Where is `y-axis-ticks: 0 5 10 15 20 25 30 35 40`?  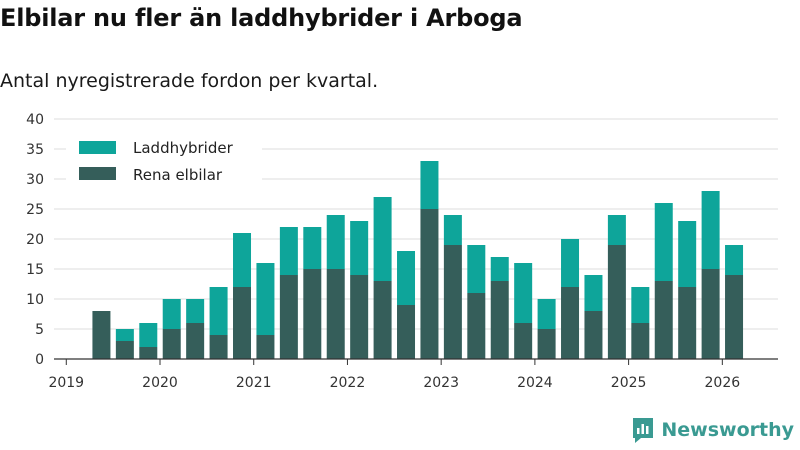 y-axis-ticks: 0 5 10 15 20 25 30 35 40 is located at coordinates (35, 240).